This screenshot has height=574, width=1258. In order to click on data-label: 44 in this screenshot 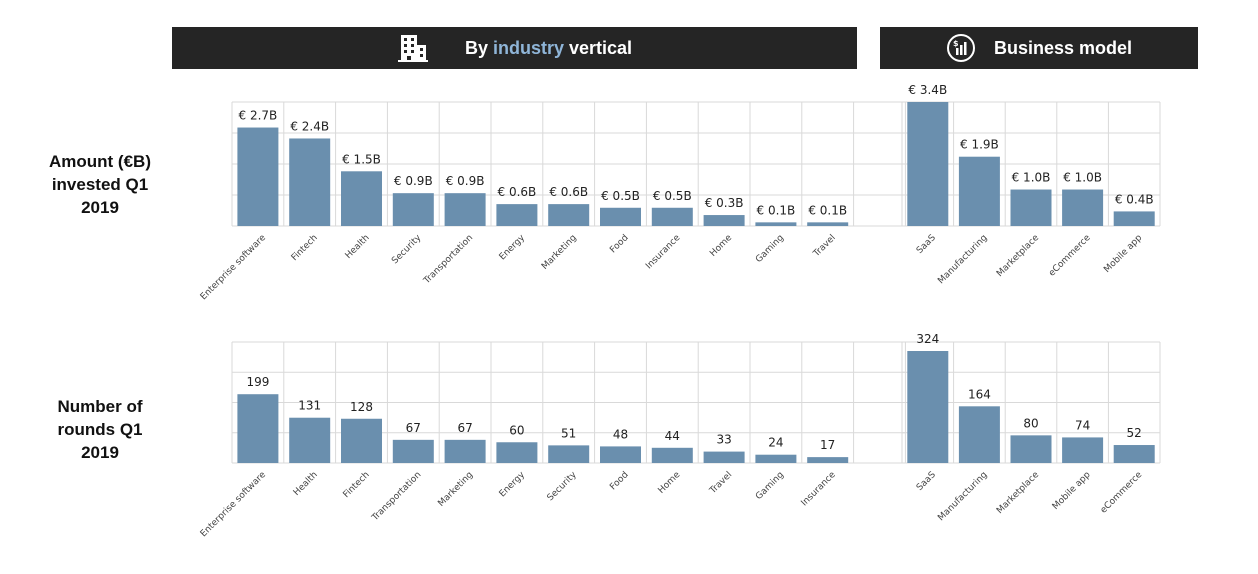, I will do `click(672, 436)`.